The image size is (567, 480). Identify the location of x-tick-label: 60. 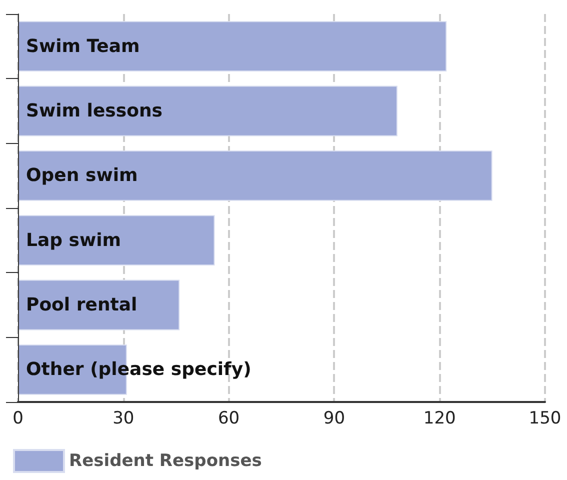
(229, 418).